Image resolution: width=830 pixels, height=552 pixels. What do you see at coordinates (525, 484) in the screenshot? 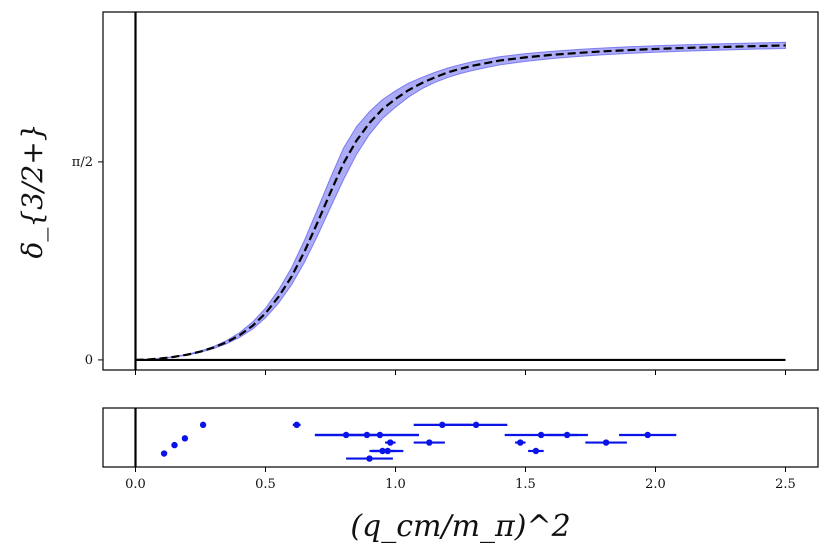
I see `x-tick-label: 1.5` at bounding box center [525, 484].